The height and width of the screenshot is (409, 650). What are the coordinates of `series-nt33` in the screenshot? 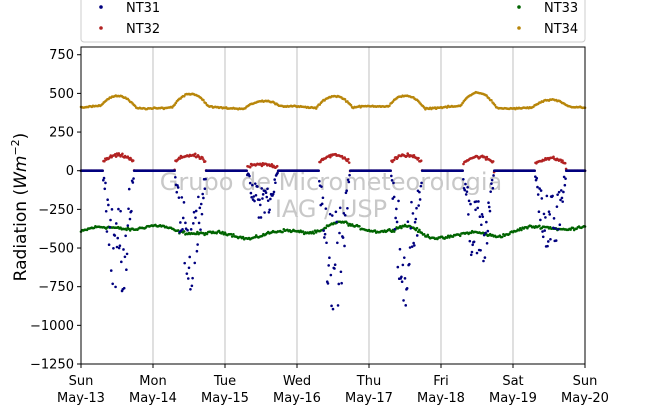 It's located at (333, 230).